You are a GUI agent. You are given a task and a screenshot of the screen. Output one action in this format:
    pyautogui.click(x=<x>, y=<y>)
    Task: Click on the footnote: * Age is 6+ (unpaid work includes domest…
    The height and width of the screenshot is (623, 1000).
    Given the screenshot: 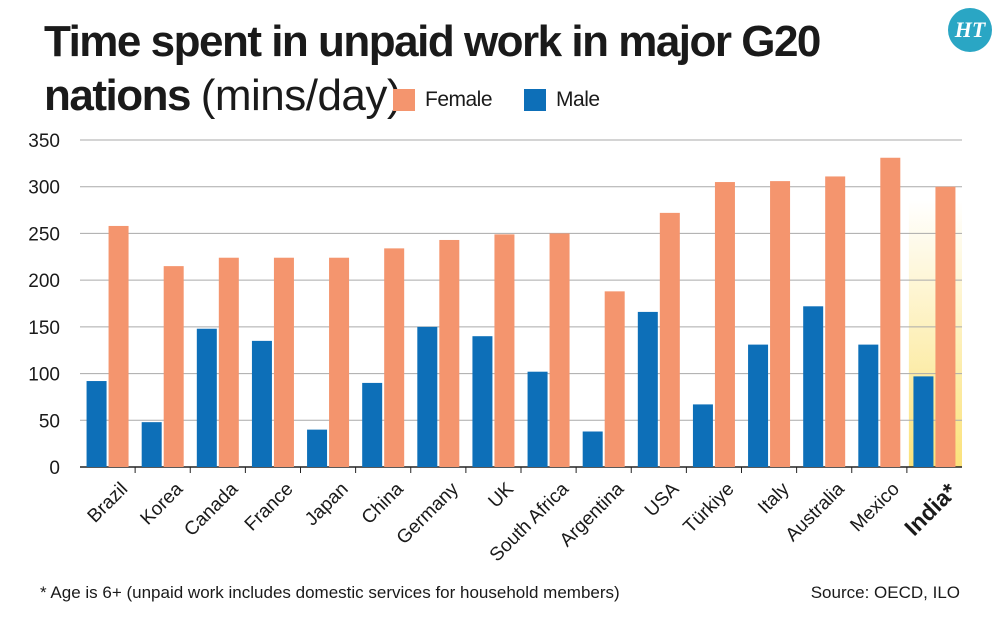 What is the action you would take?
    pyautogui.click(x=330, y=592)
    